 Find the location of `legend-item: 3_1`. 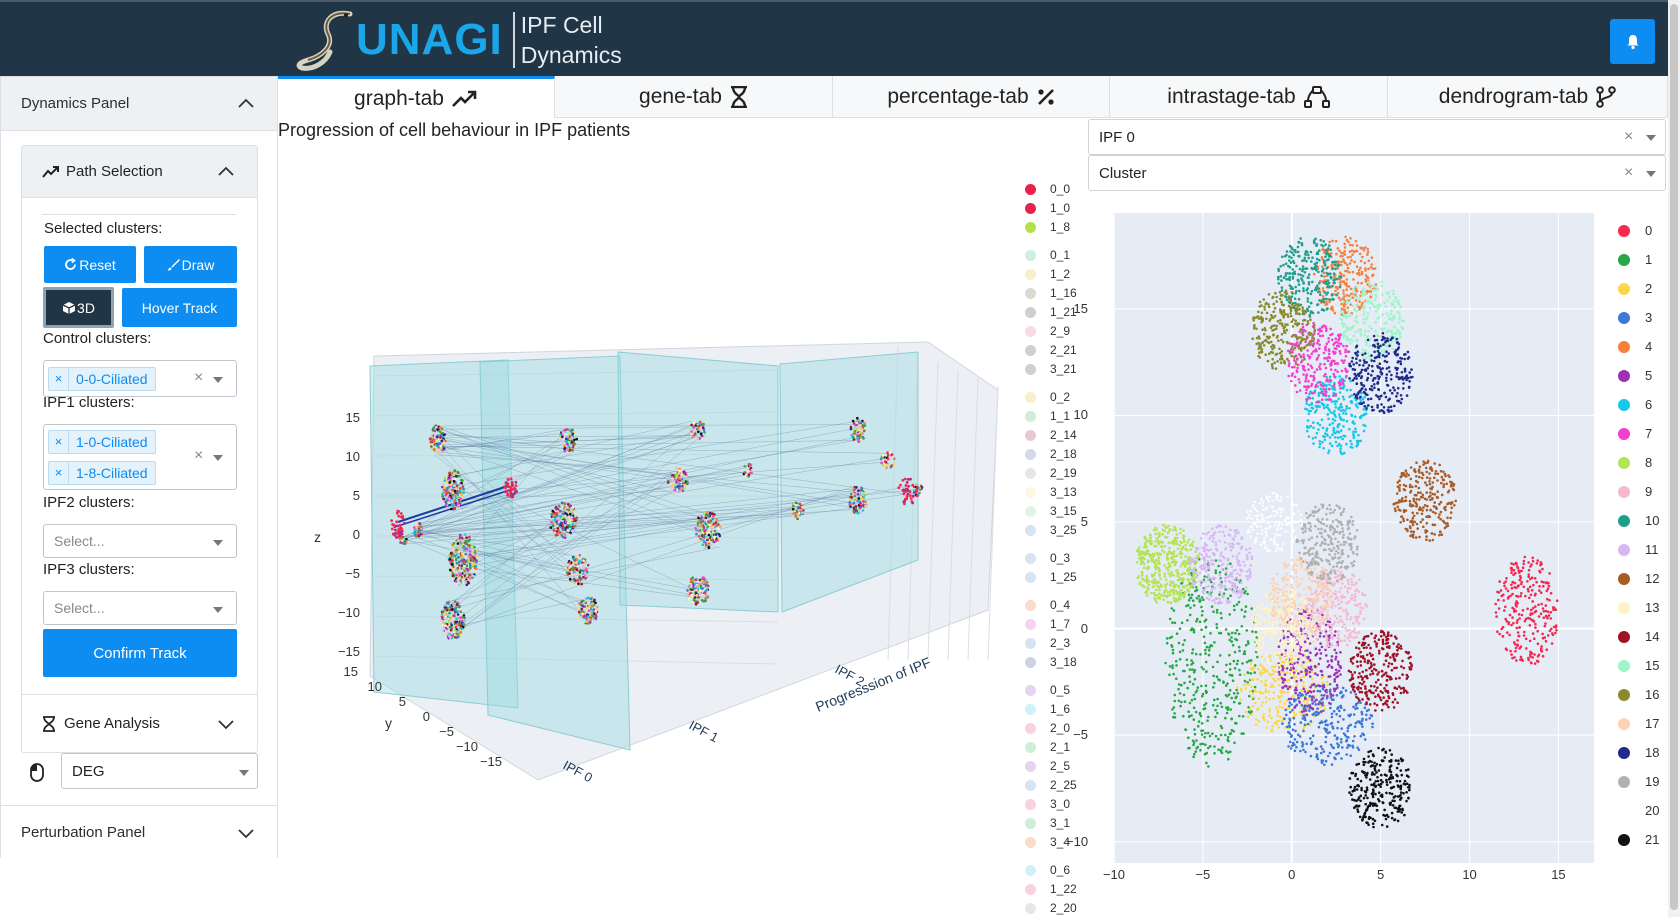

legend-item: 3_1 is located at coordinates (1052, 823).